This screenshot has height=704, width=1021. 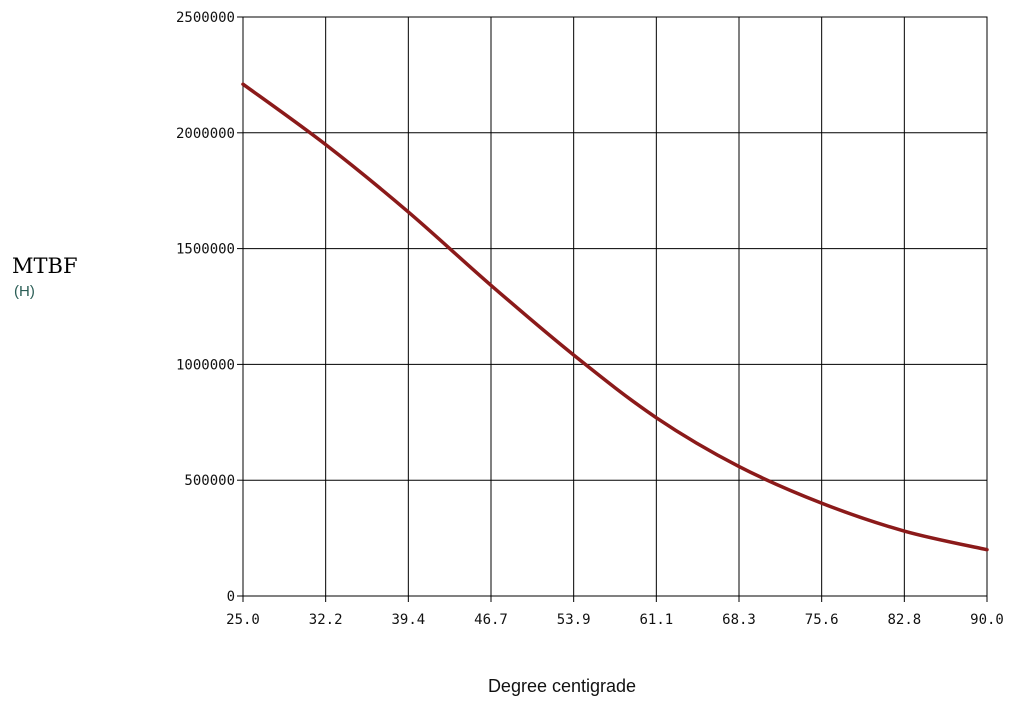 What do you see at coordinates (491, 620) in the screenshot?
I see `x-tick-label: 46.7` at bounding box center [491, 620].